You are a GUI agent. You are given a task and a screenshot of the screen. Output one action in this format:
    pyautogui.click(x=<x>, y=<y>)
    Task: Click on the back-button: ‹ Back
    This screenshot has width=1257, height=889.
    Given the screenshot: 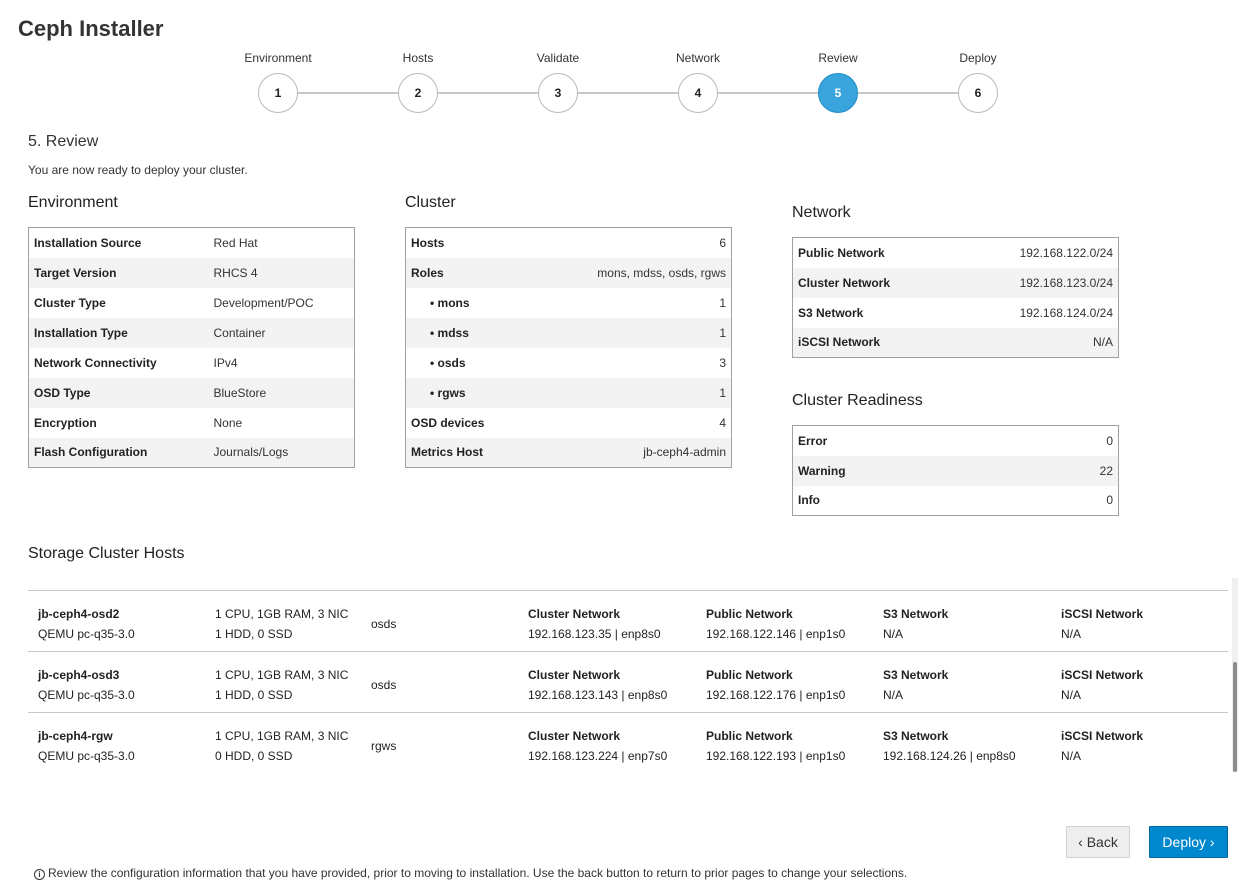 What is the action you would take?
    pyautogui.click(x=1098, y=842)
    